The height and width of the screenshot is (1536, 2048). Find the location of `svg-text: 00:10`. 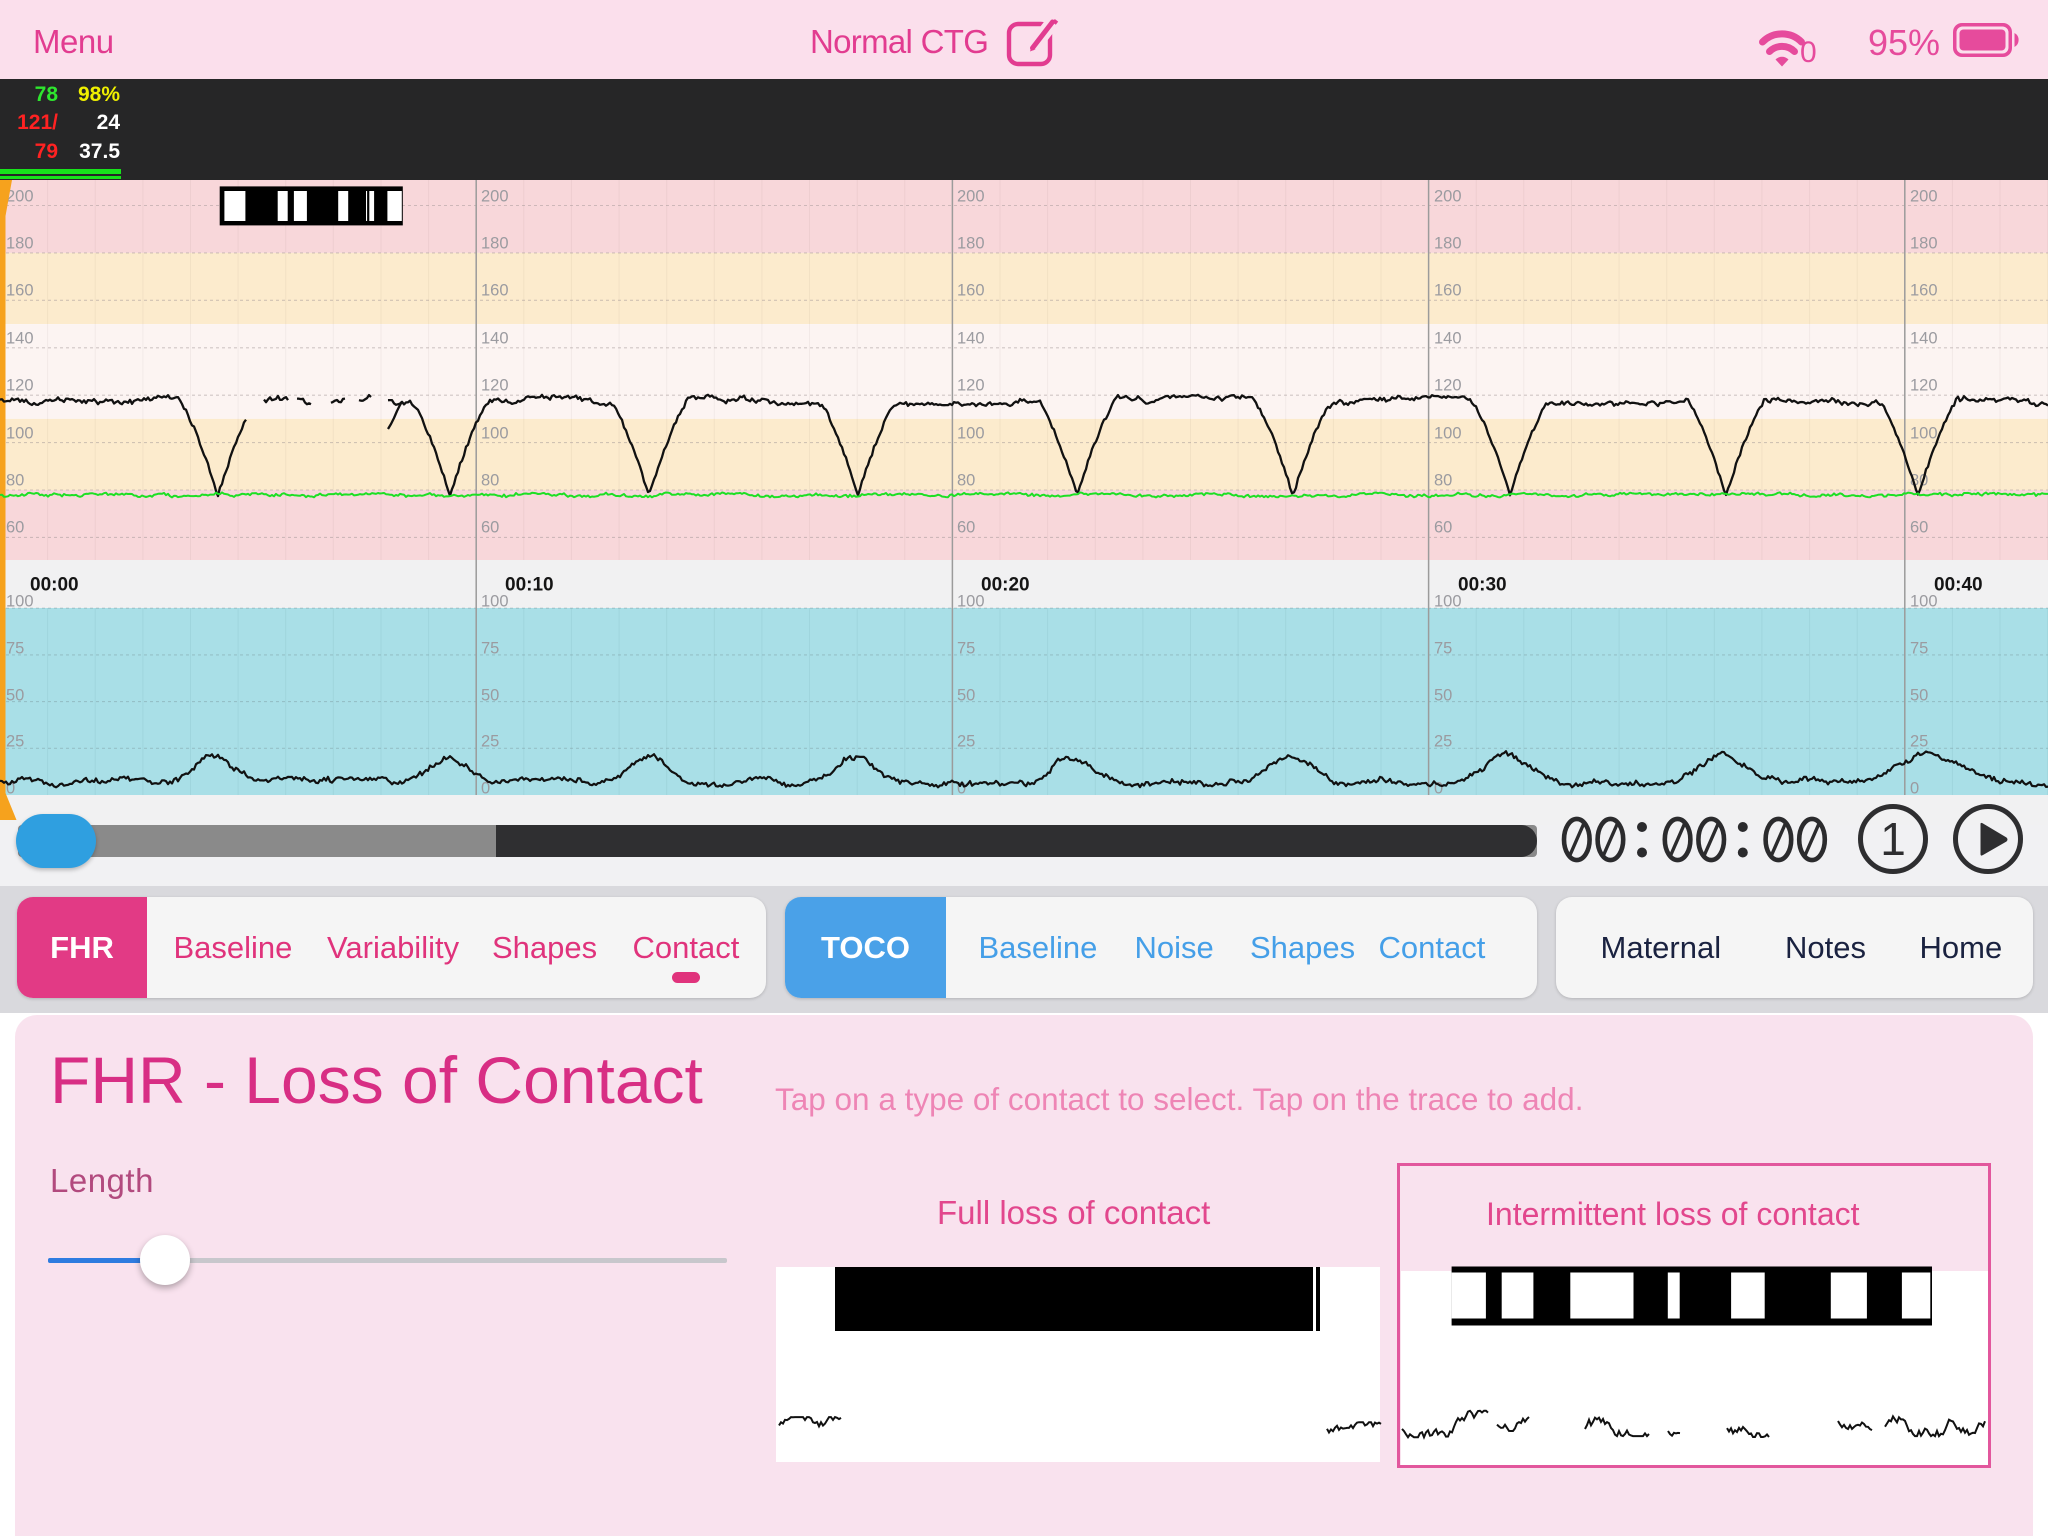

svg-text: 00:10 is located at coordinates (529, 585).